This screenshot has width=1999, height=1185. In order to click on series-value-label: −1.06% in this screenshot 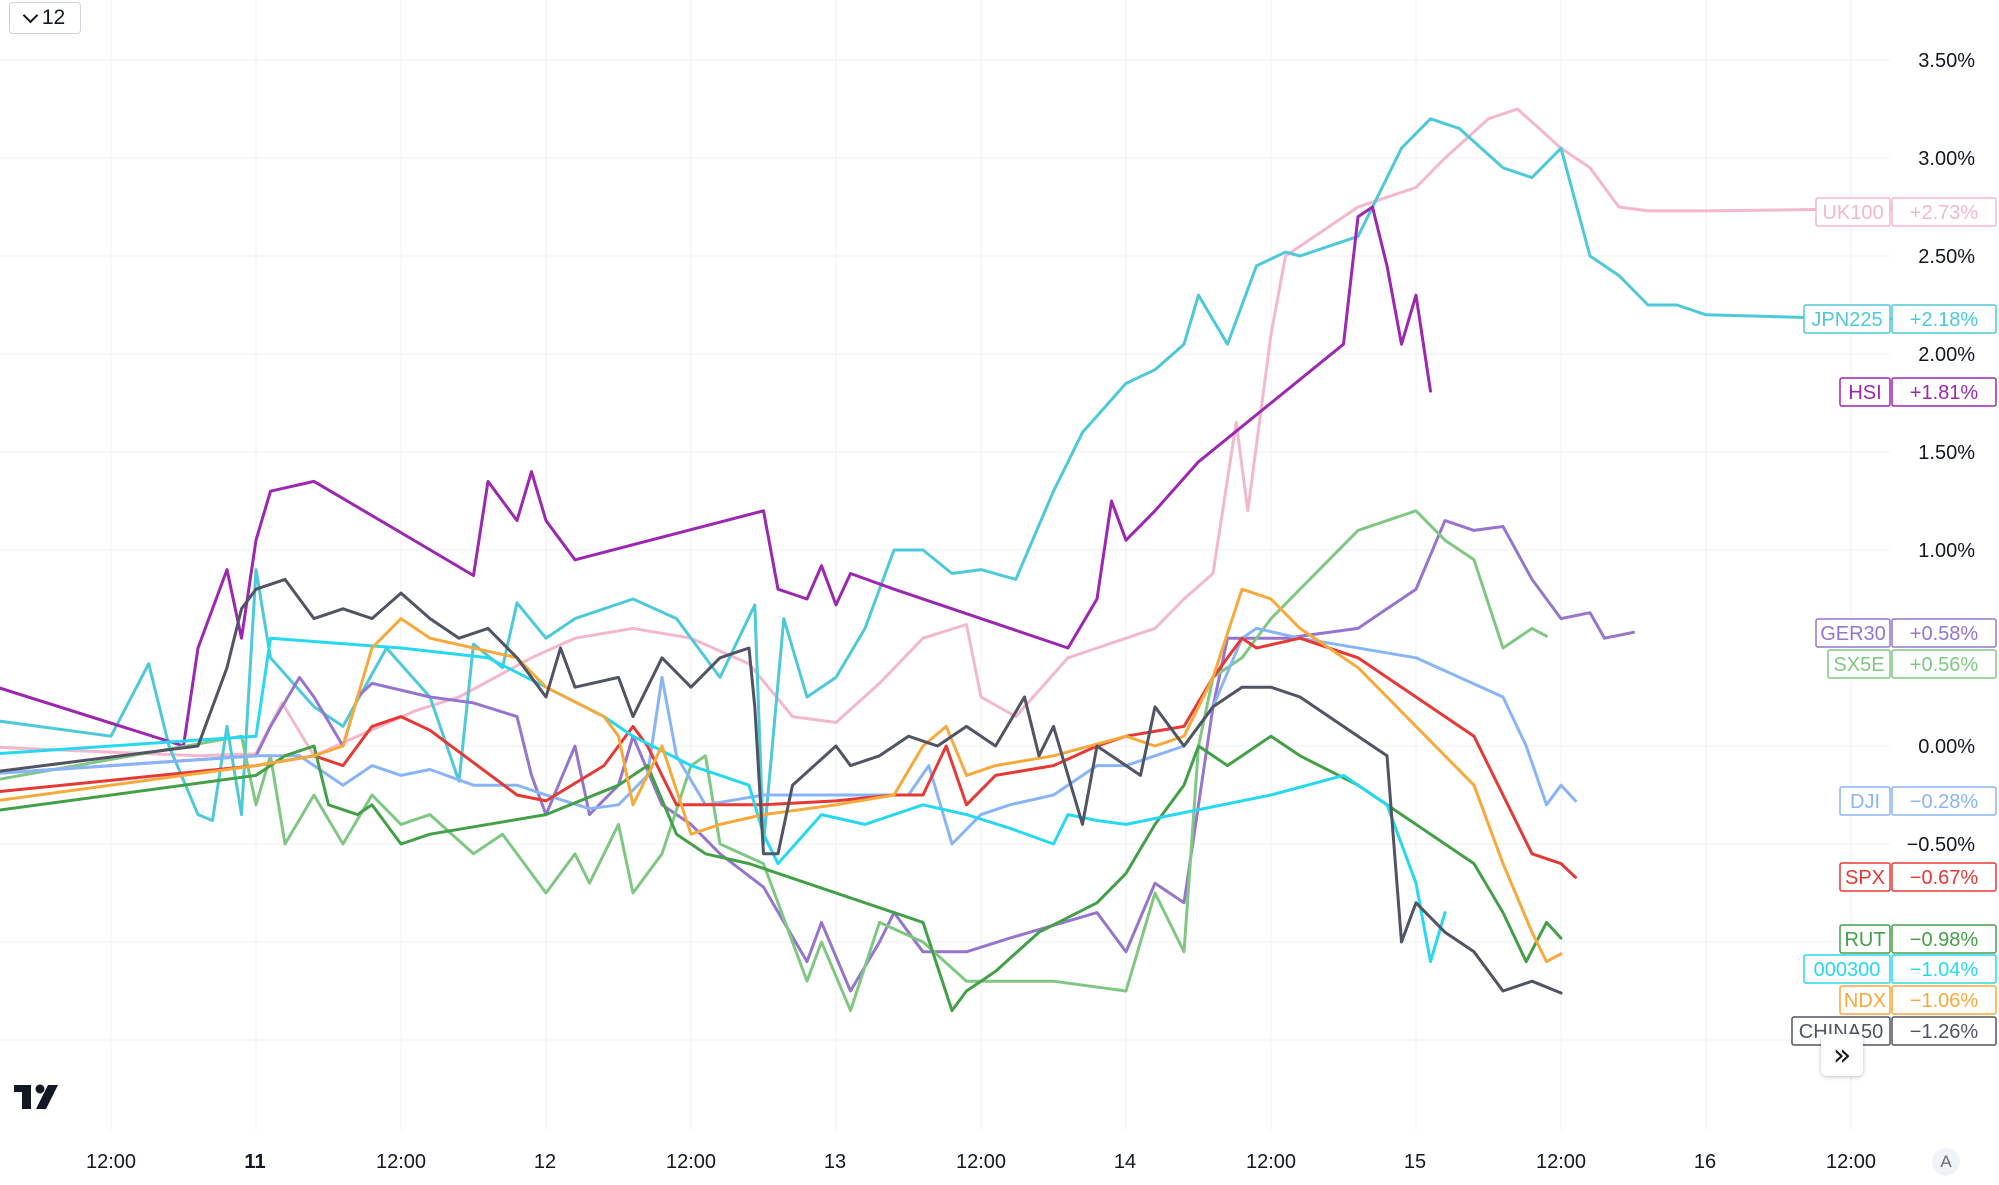, I will do `click(1944, 1001)`.